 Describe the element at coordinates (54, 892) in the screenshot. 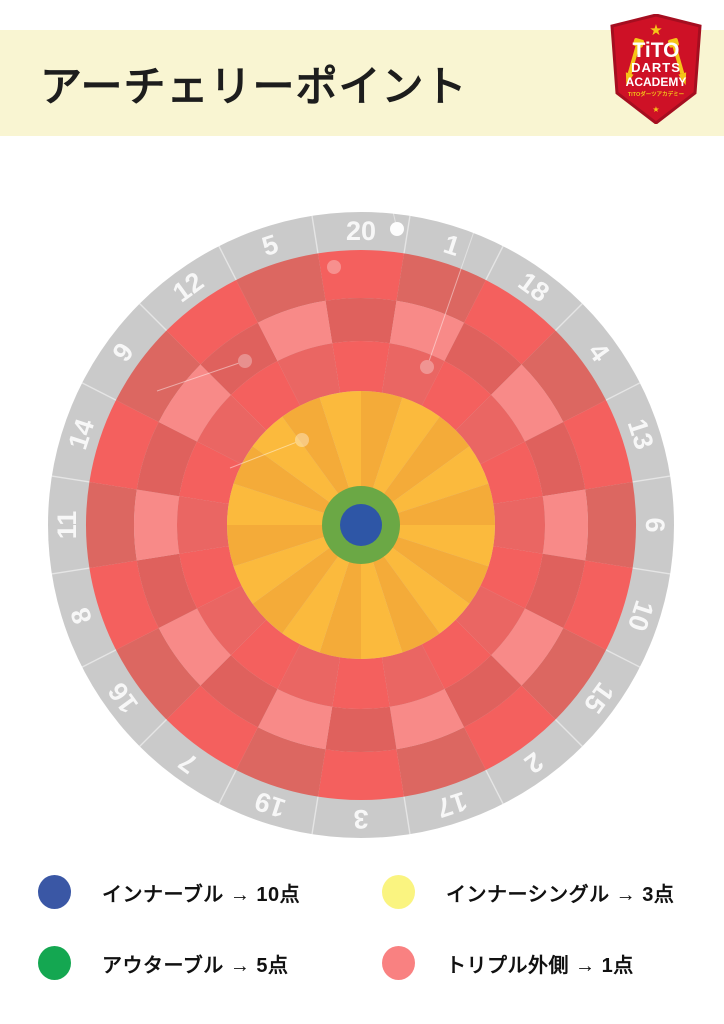

I see `inner-bull-swatch` at that location.